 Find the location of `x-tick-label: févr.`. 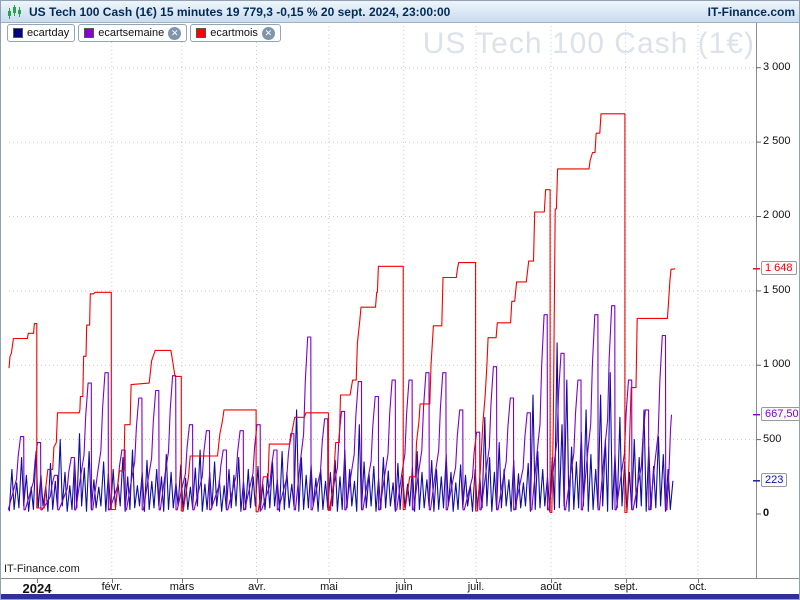

x-tick-label: févr. is located at coordinates (112, 587).